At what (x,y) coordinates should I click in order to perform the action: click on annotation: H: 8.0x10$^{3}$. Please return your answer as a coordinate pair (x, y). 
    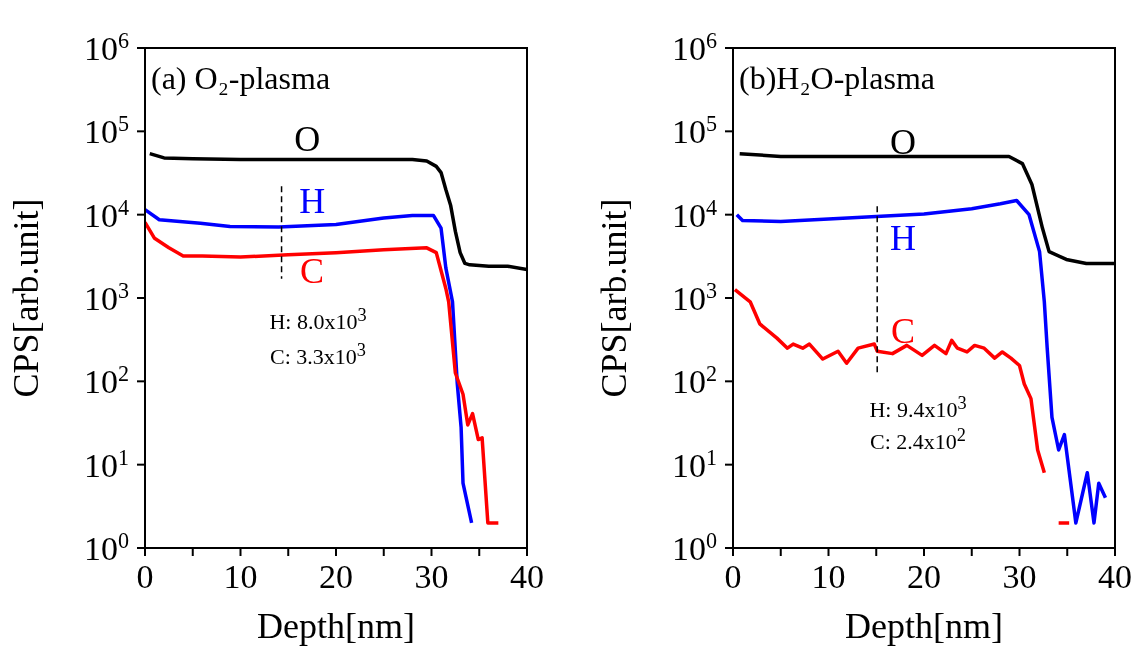
    Looking at the image, I should click on (318, 320).